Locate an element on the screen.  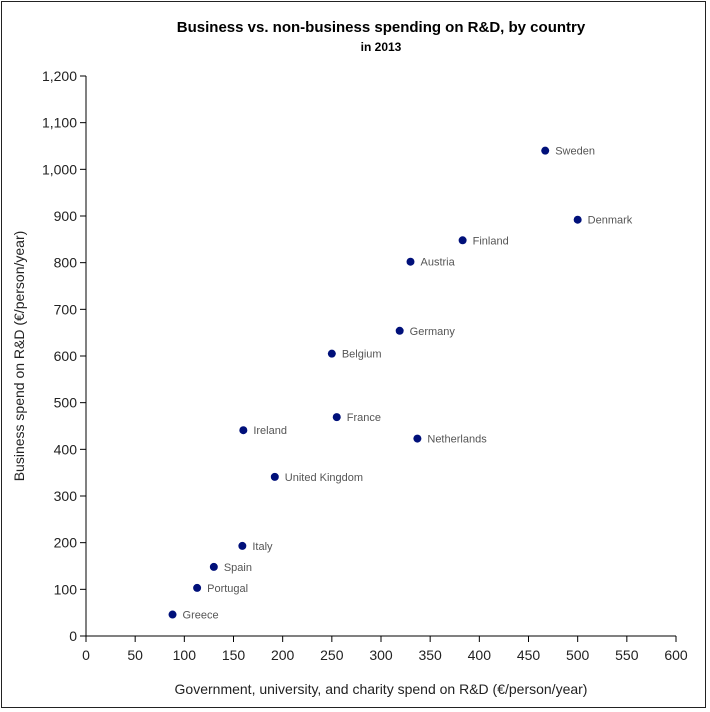
x-tick-label: 450 is located at coordinates (529, 655).